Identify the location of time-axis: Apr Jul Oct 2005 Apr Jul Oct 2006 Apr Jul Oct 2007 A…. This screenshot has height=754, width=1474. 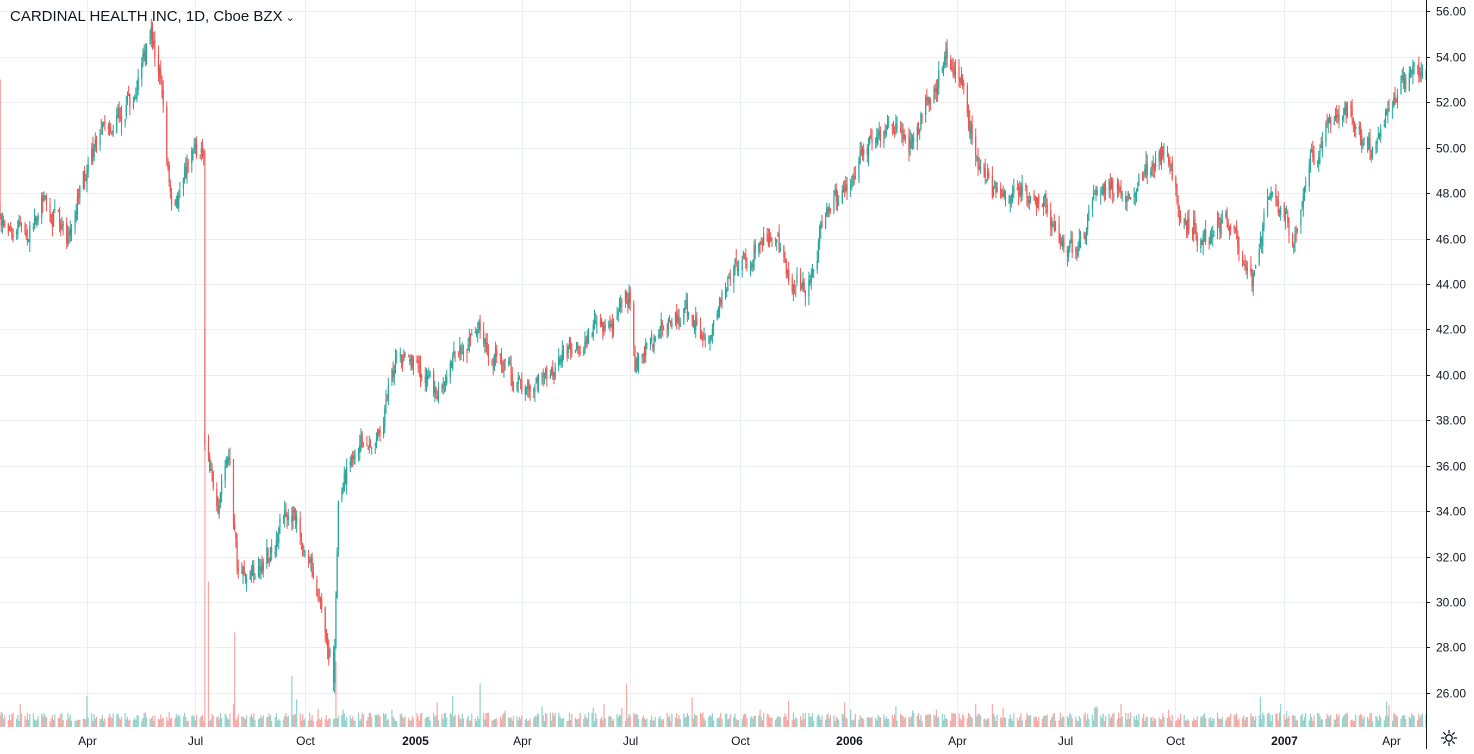
(739, 741).